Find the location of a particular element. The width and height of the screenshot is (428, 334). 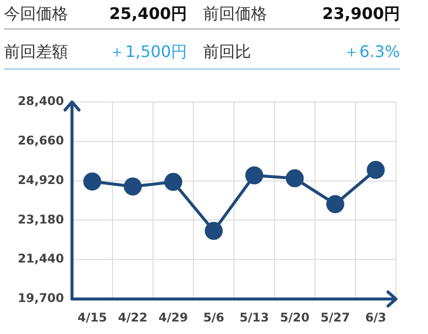

text: 25,400円 is located at coordinates (148, 14).